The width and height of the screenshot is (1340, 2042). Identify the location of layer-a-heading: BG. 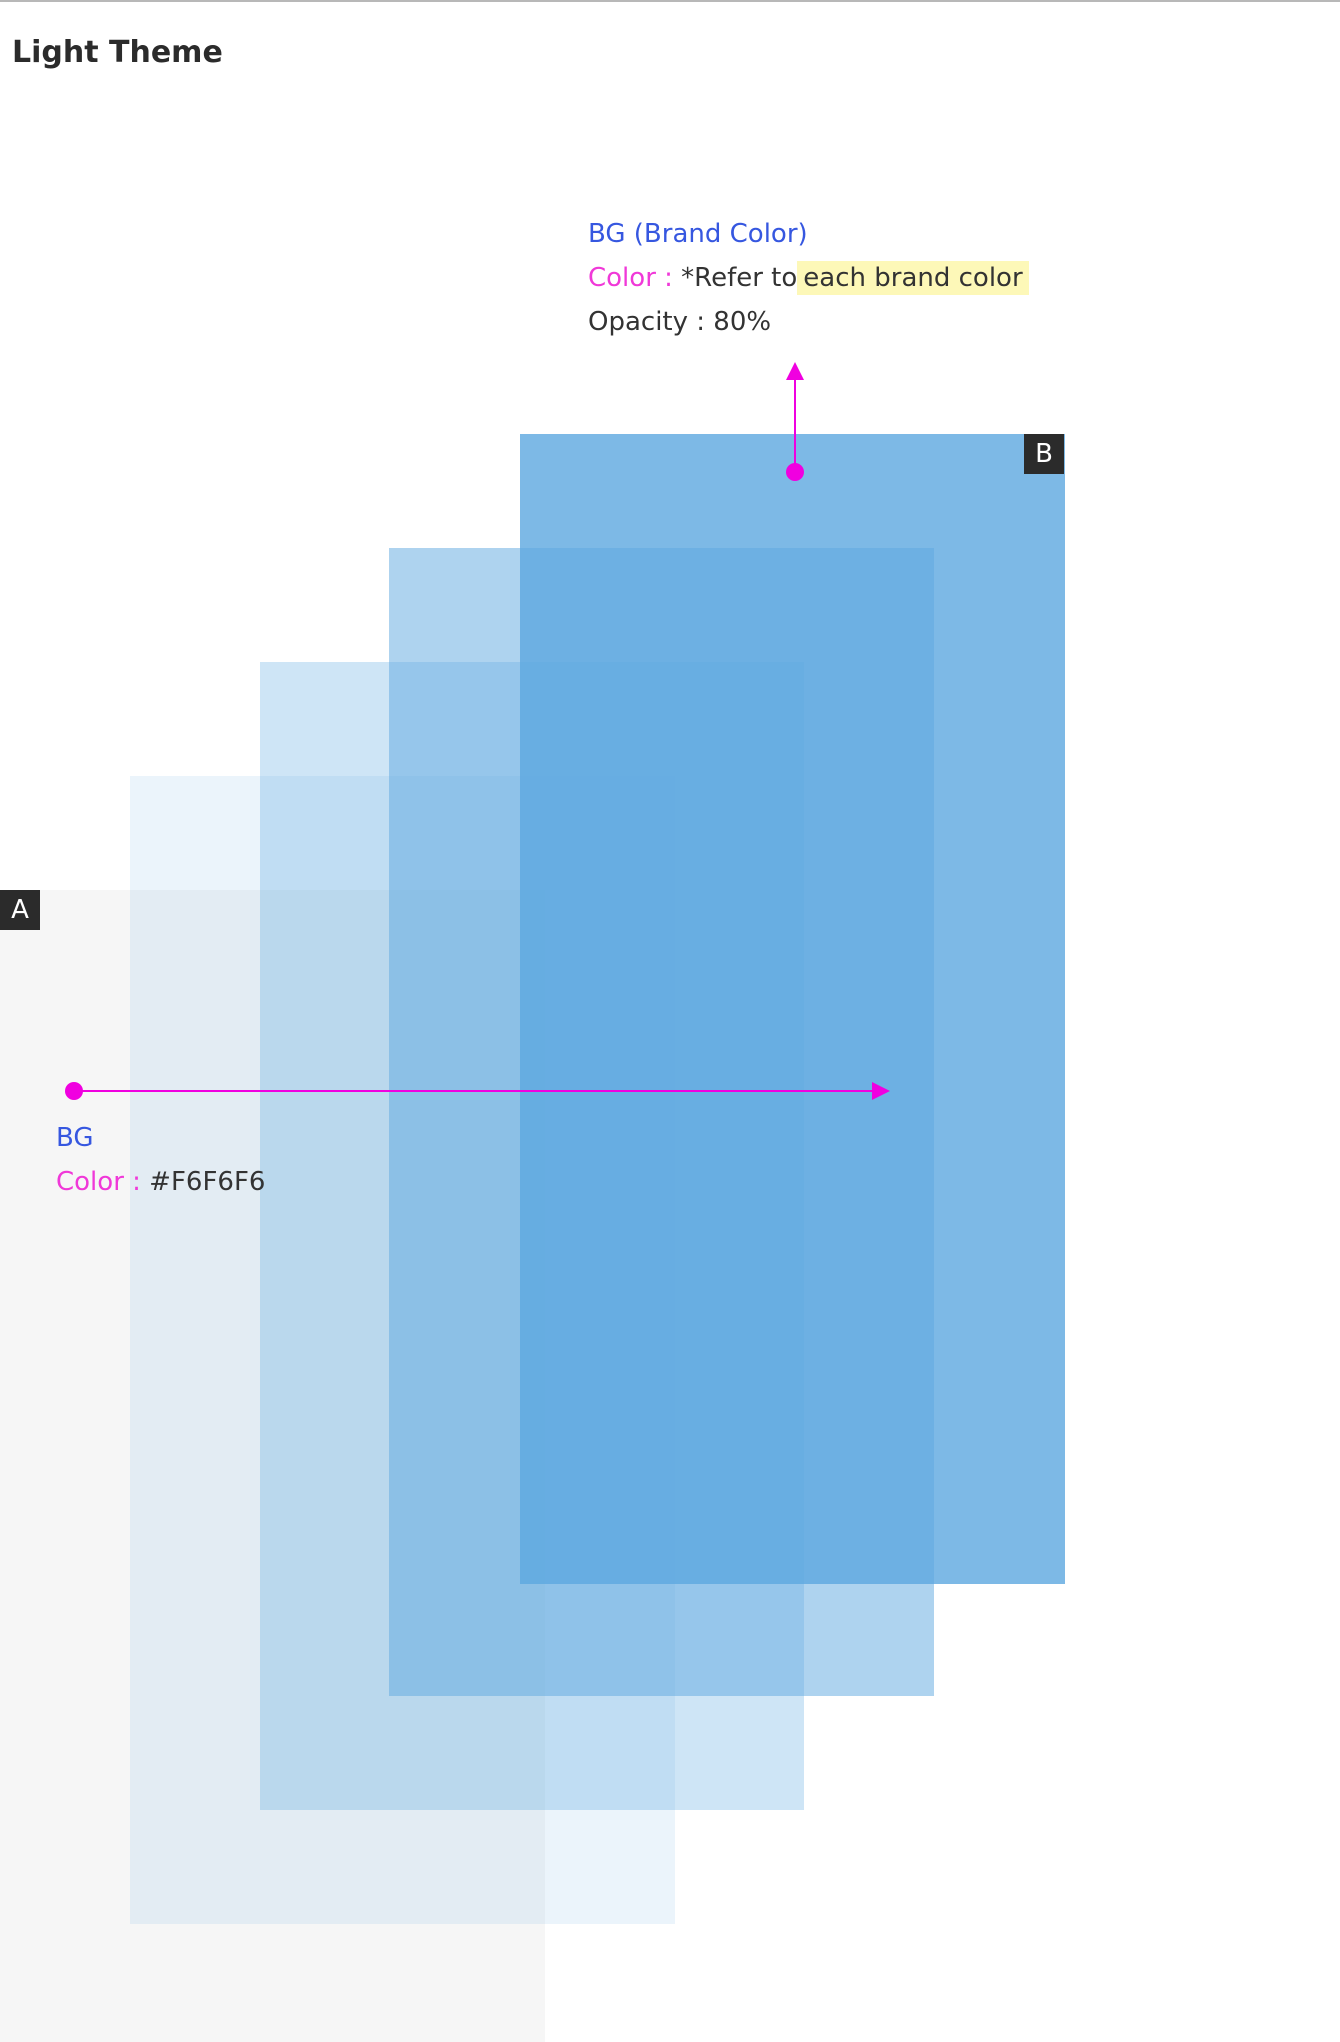
(75, 1138).